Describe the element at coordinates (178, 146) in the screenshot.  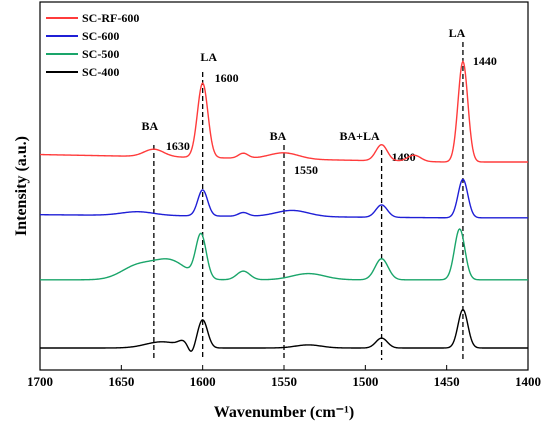
I see `annotation-value-1630: 1630` at that location.